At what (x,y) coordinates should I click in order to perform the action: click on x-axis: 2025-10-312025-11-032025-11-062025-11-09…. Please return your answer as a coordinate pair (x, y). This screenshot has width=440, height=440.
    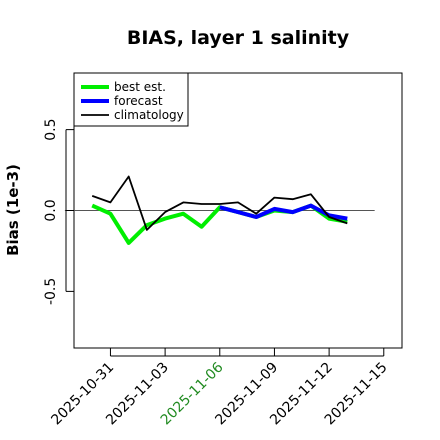
    Looking at the image, I should click on (219, 388).